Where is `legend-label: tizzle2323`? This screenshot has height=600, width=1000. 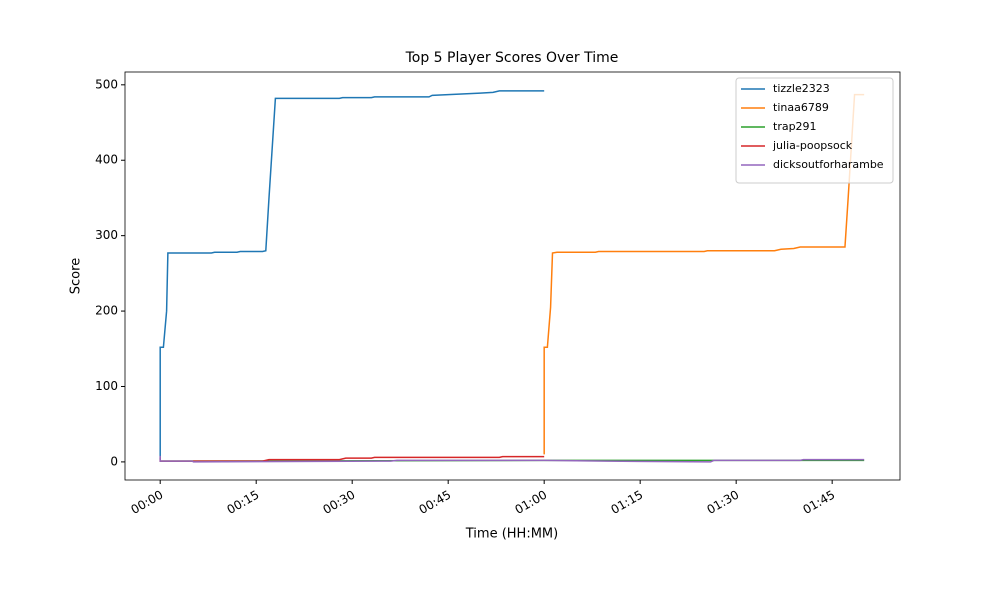 legend-label: tizzle2323 is located at coordinates (801, 88).